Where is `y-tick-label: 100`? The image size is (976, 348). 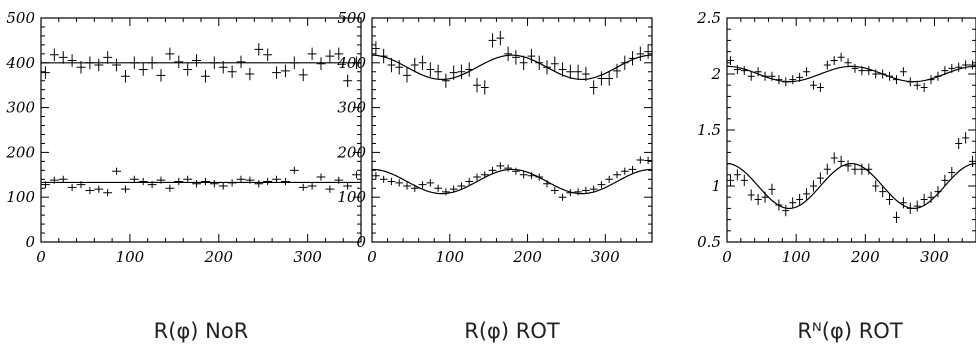 y-tick-label: 100 is located at coordinates (20, 197).